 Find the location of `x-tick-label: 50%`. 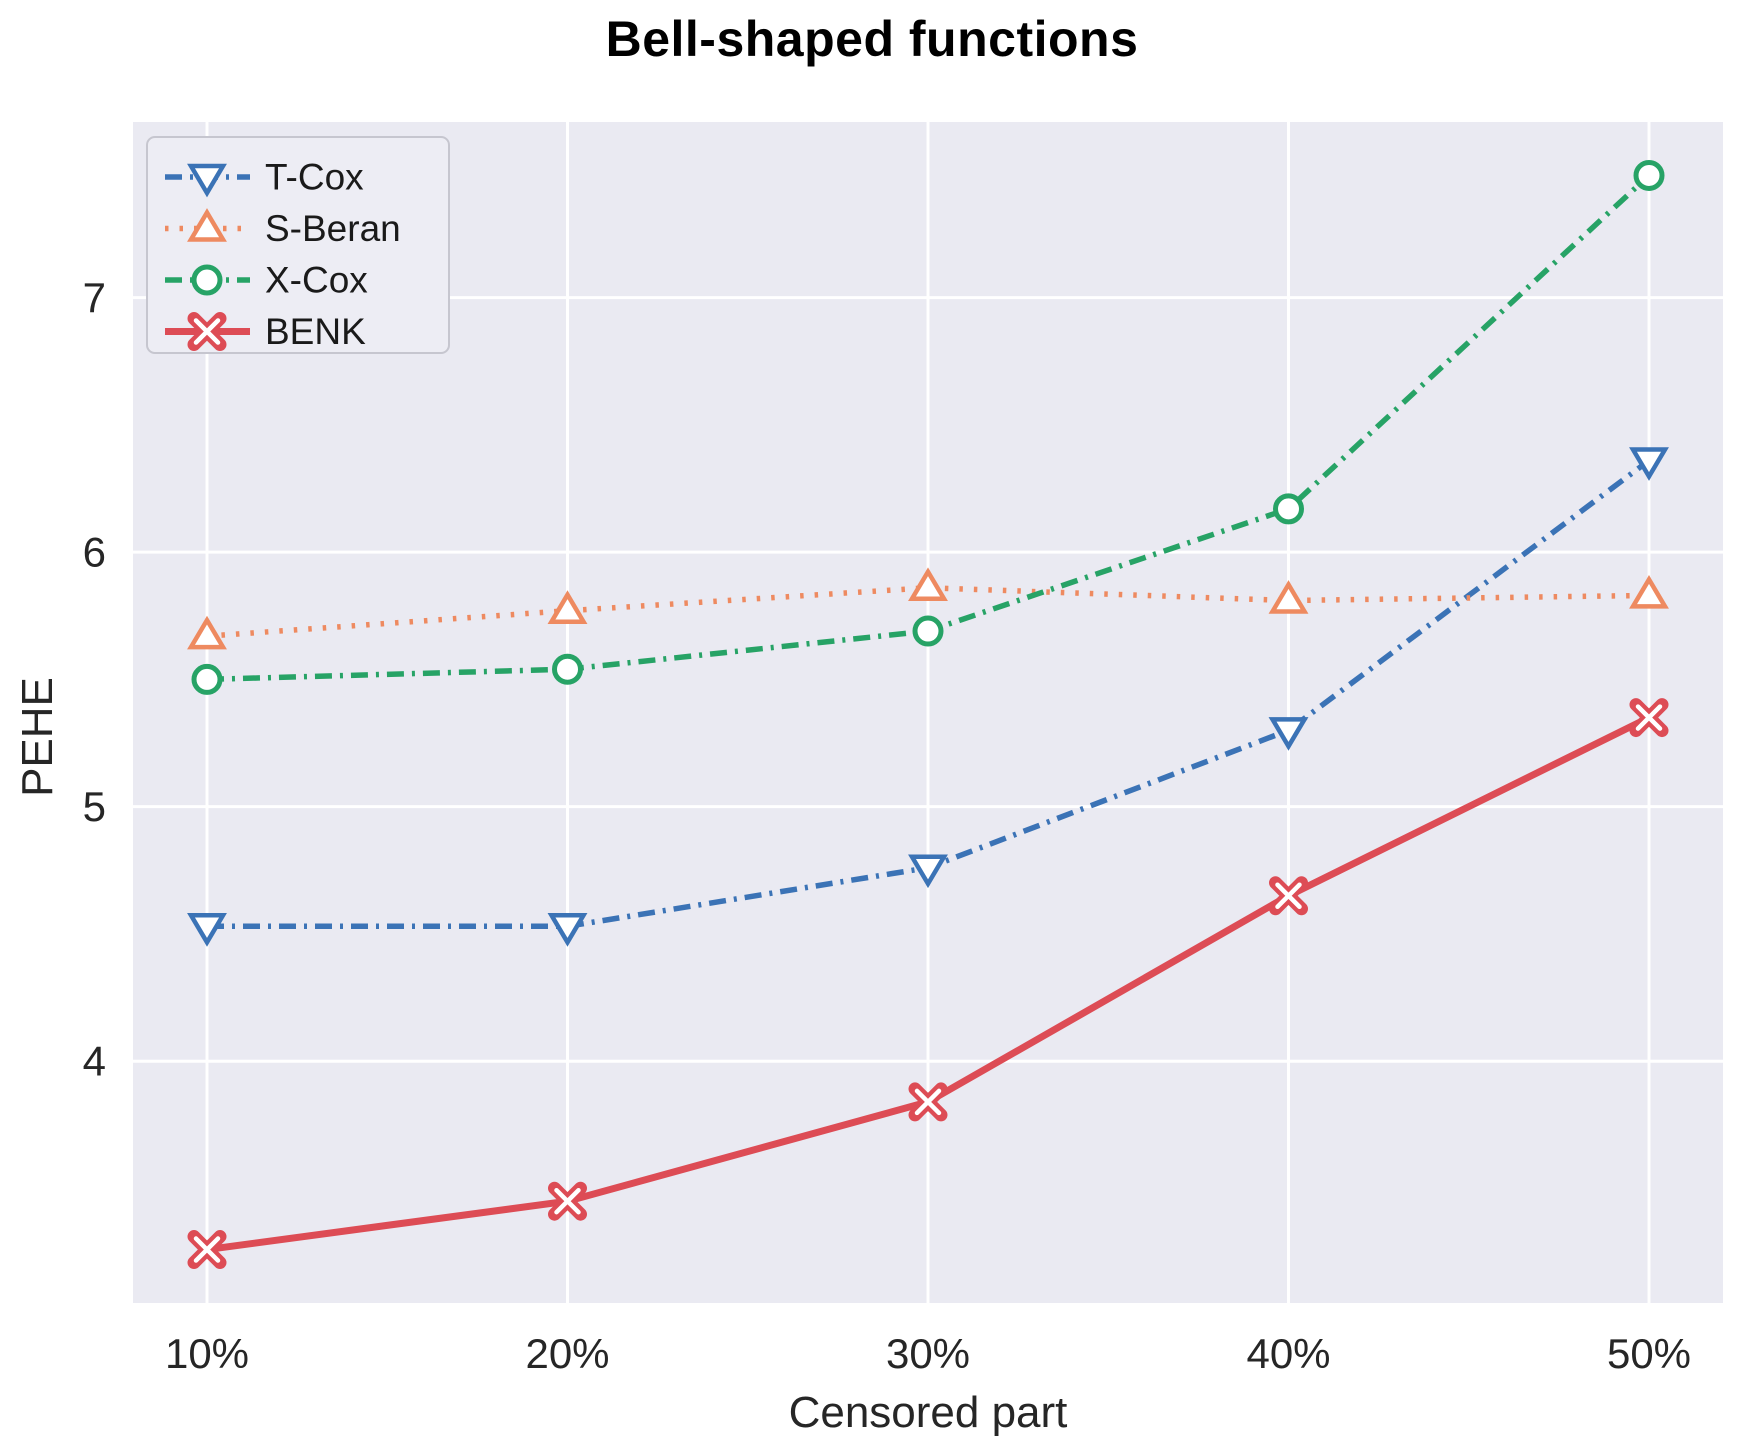

x-tick-label: 50% is located at coordinates (1649, 1353).